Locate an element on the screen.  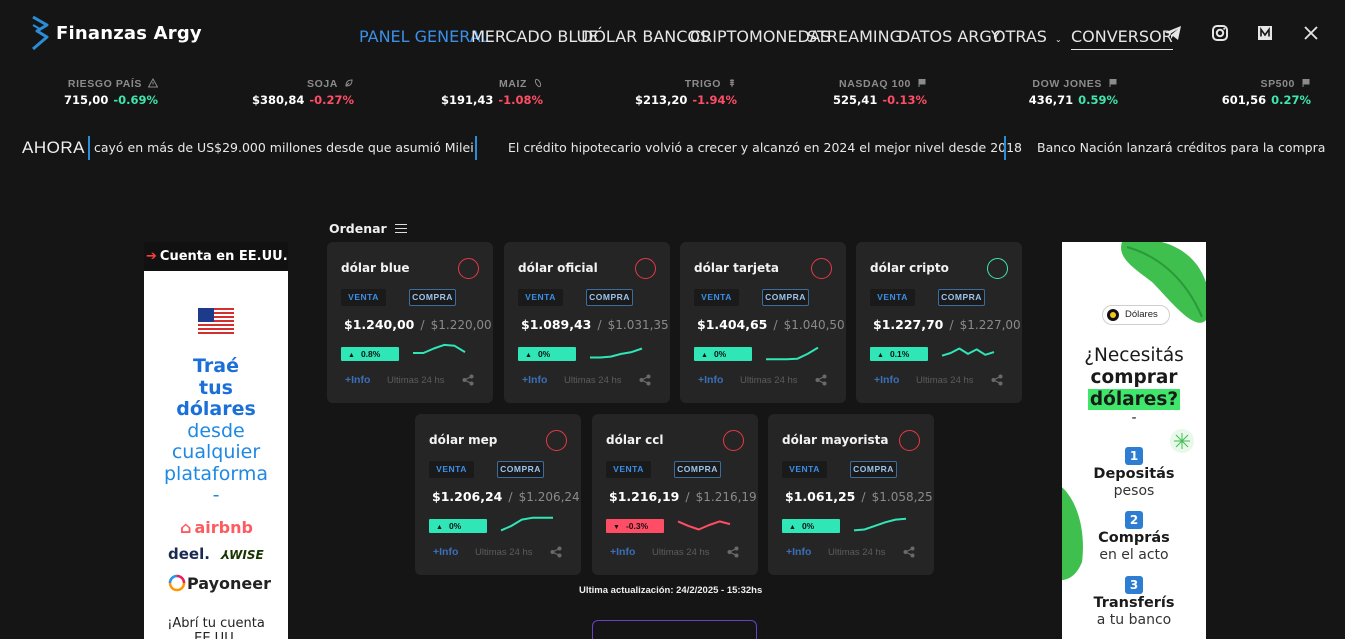
step-subtitle: a tu banco is located at coordinates (1134, 620).